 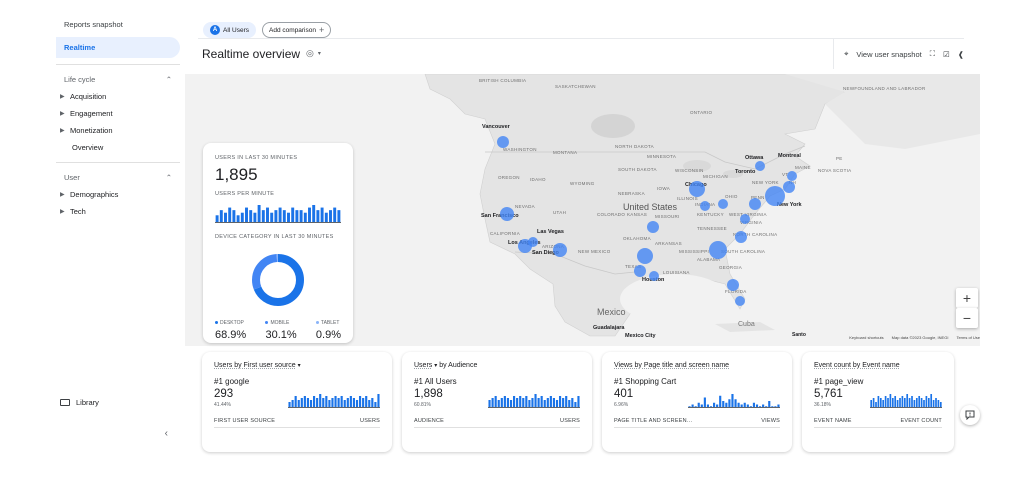 I want to click on device-category-donut, so click(x=278, y=280).